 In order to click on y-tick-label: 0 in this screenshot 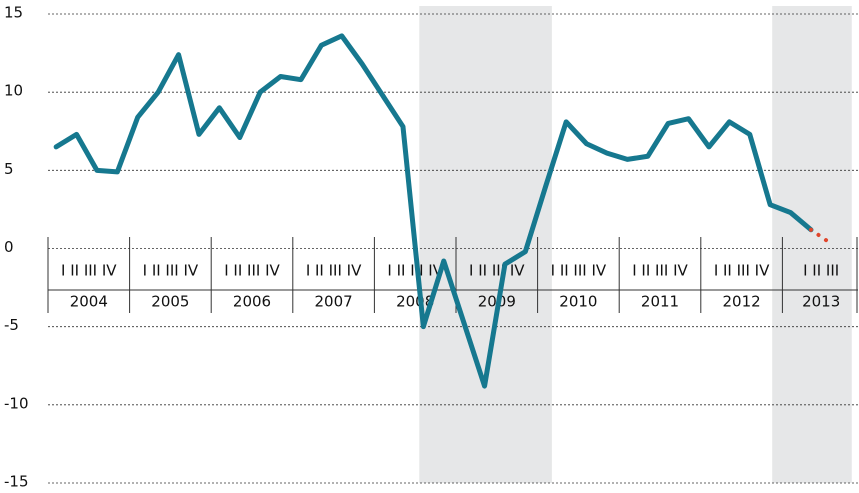, I will do `click(9, 247)`.